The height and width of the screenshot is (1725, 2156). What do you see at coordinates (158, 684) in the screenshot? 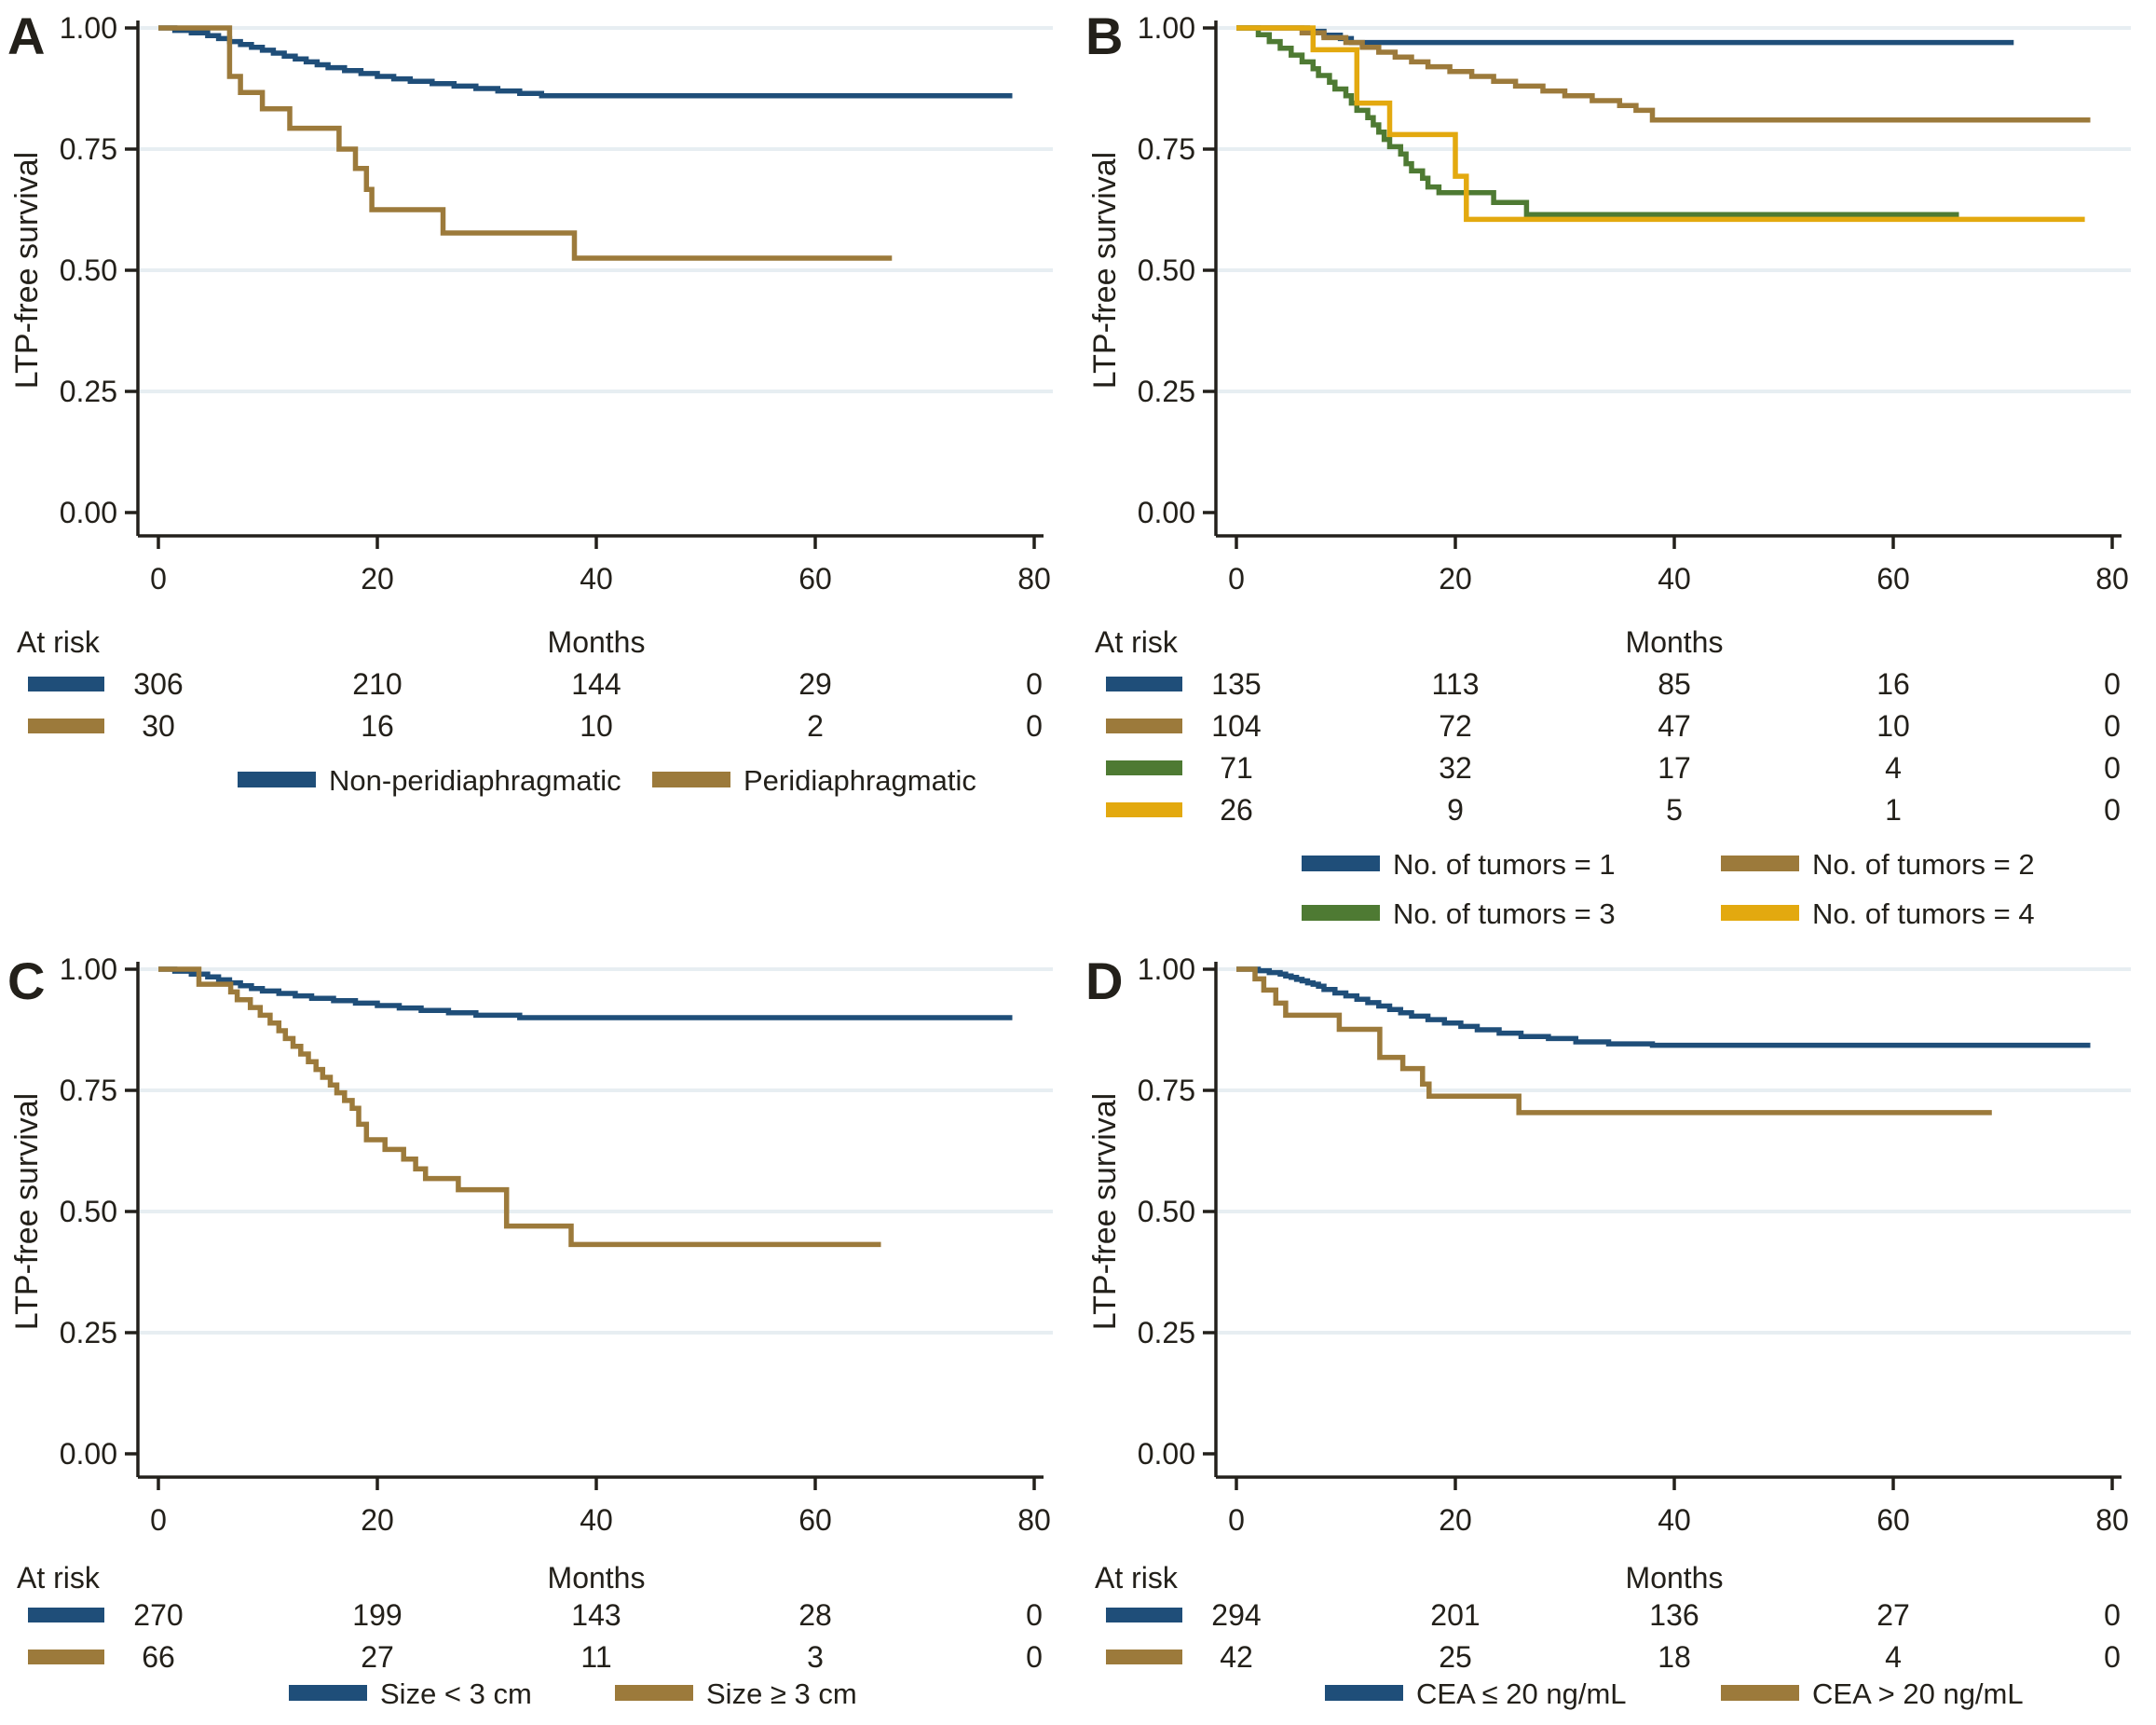
I see `at-risk-count: 306` at bounding box center [158, 684].